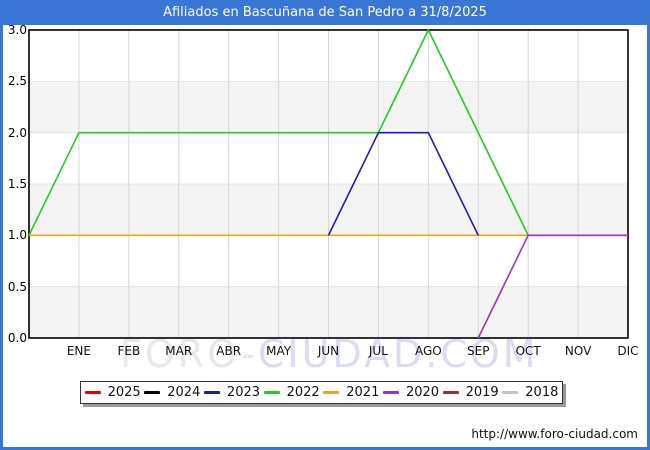  I want to click on legend-label: 2022, so click(303, 392).